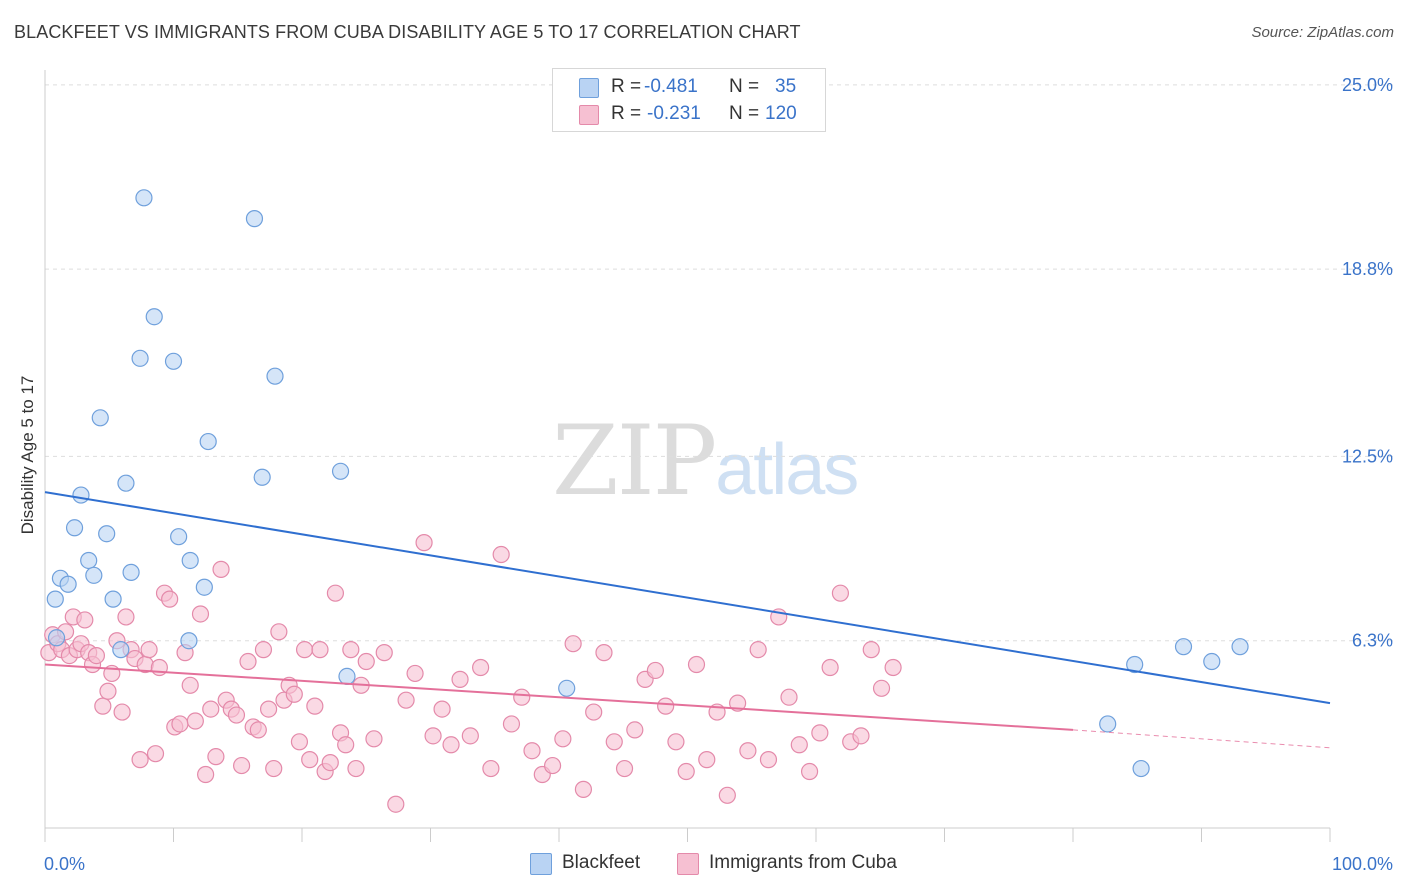 The image size is (1406, 892). What do you see at coordinates (601, 862) in the screenshot?
I see `blackfeet-label: Blackfeet` at bounding box center [601, 862].